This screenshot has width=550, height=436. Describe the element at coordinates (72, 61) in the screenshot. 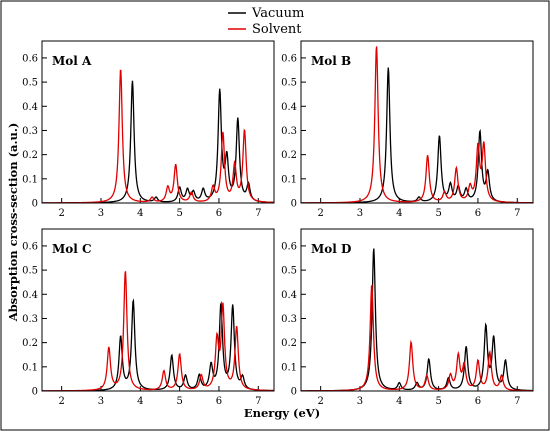

I see `panel-label: Mol A` at that location.